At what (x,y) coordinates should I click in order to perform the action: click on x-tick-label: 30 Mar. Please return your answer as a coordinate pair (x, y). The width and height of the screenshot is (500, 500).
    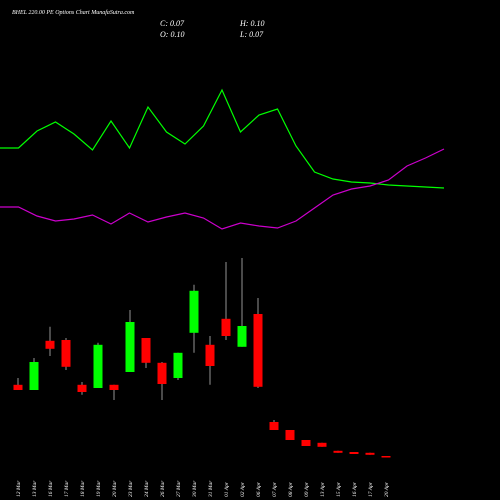
    Looking at the image, I should click on (195, 489).